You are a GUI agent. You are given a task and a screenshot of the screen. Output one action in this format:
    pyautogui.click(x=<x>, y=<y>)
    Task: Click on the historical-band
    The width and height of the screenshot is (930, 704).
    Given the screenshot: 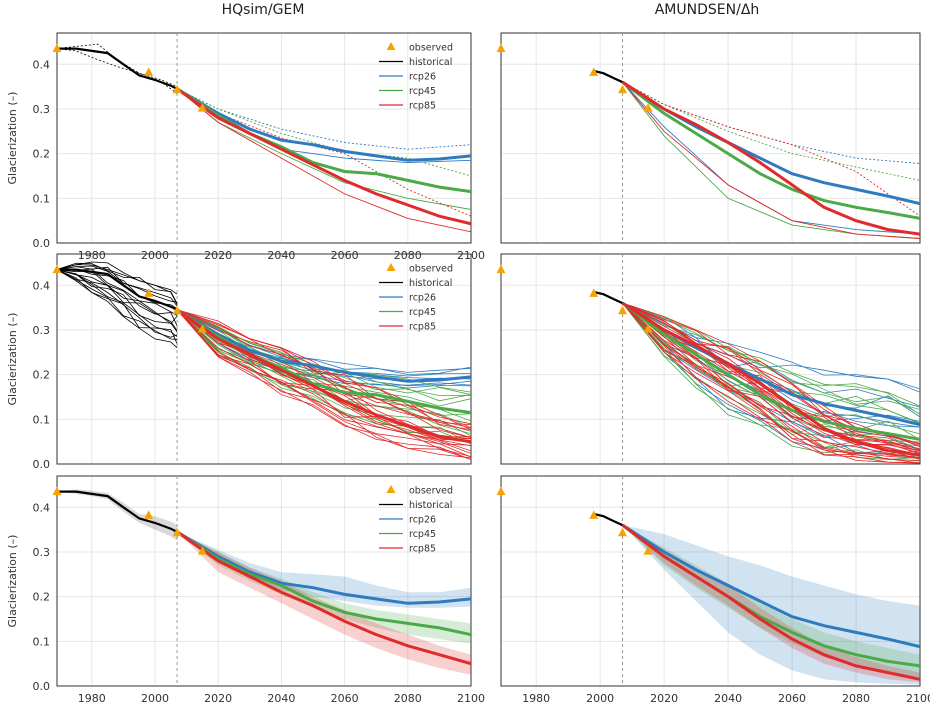 What is the action you would take?
    pyautogui.click(x=117, y=515)
    